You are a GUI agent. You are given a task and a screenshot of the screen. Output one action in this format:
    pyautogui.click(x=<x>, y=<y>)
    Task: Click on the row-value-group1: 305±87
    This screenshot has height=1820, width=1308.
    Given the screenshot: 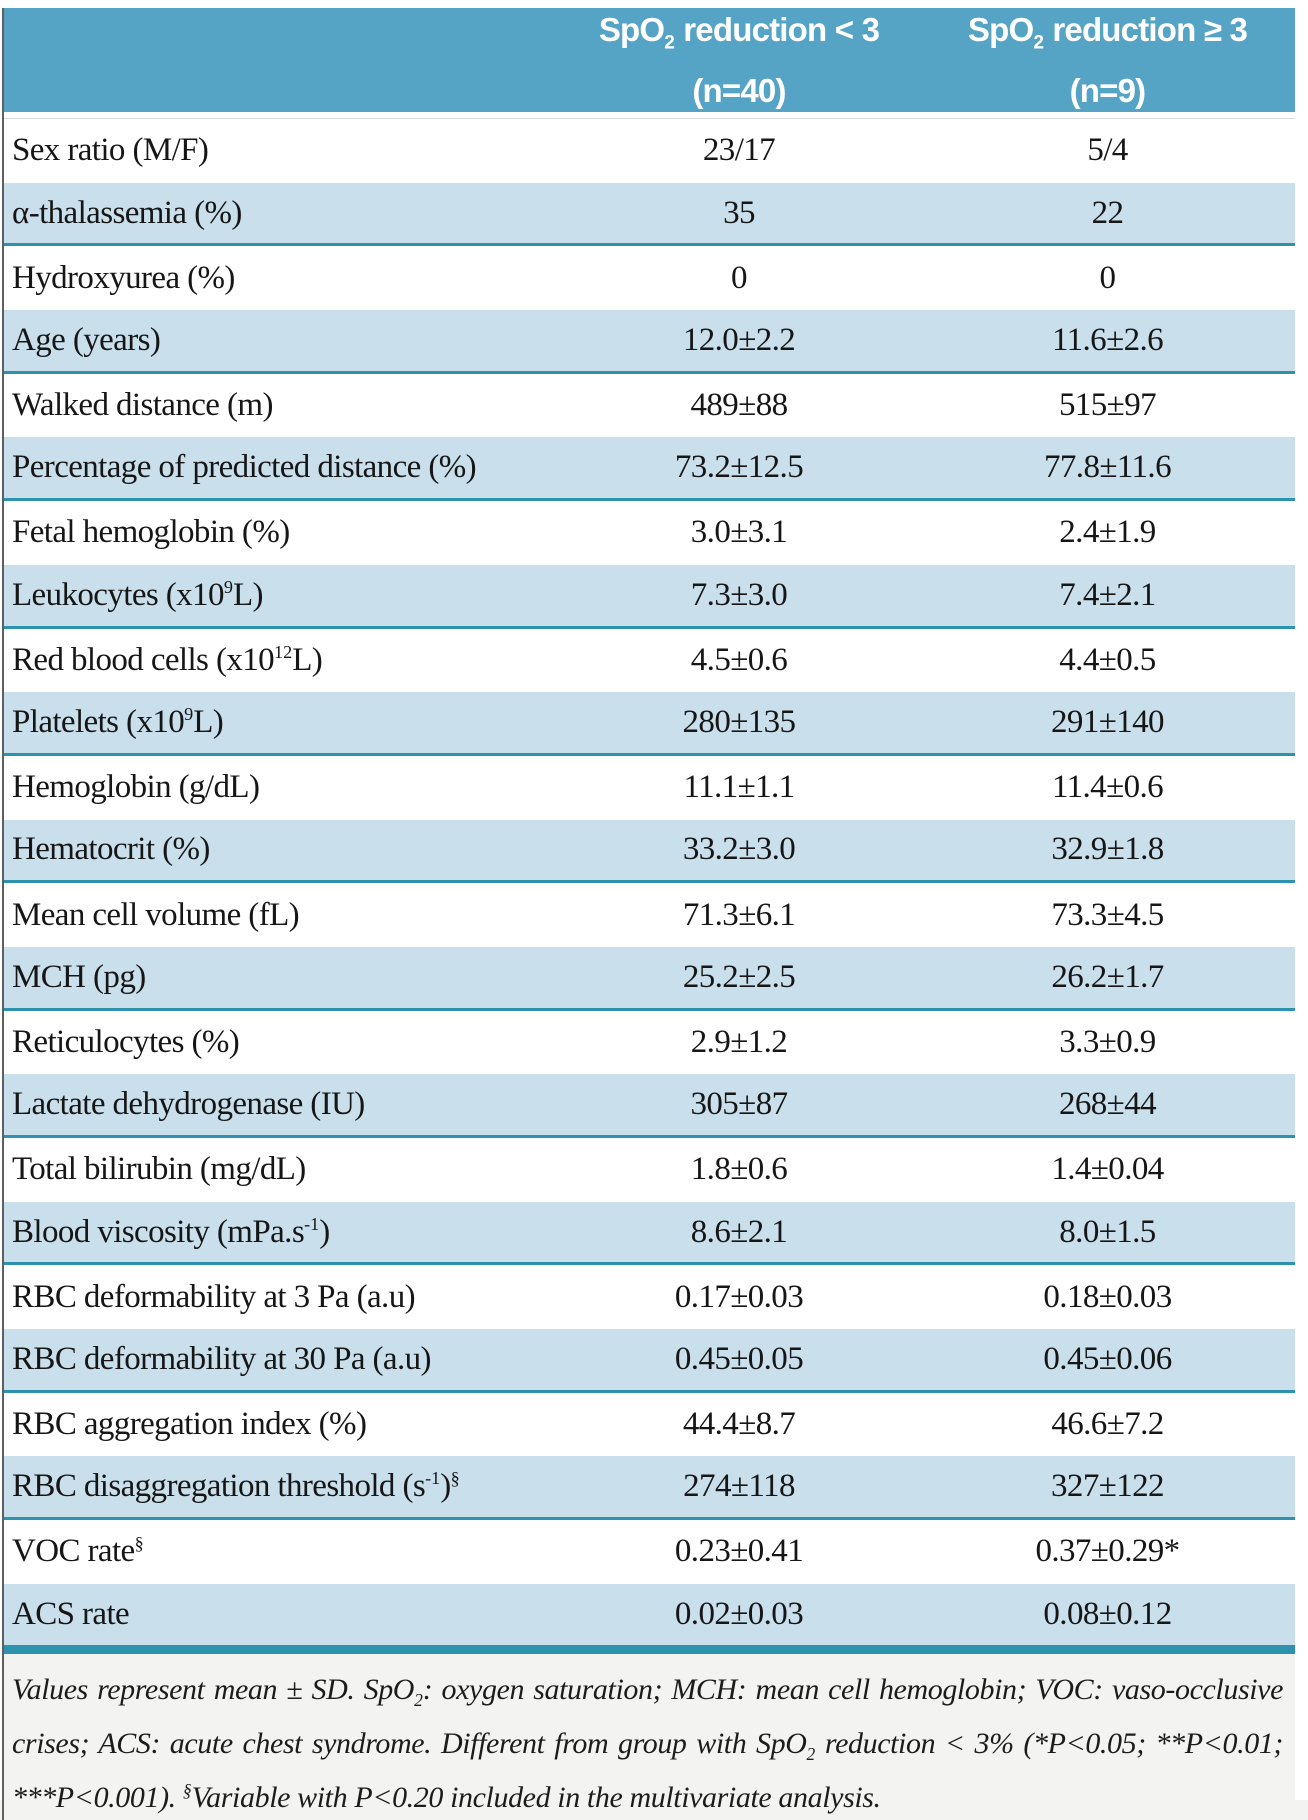 What is the action you would take?
    pyautogui.click(x=739, y=1104)
    